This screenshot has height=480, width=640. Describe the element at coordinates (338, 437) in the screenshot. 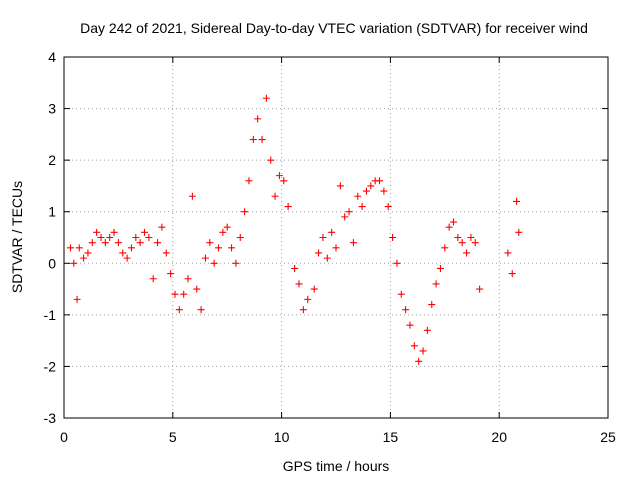

I see `x-tick-labels: 0 5 10 15 20 25` at that location.